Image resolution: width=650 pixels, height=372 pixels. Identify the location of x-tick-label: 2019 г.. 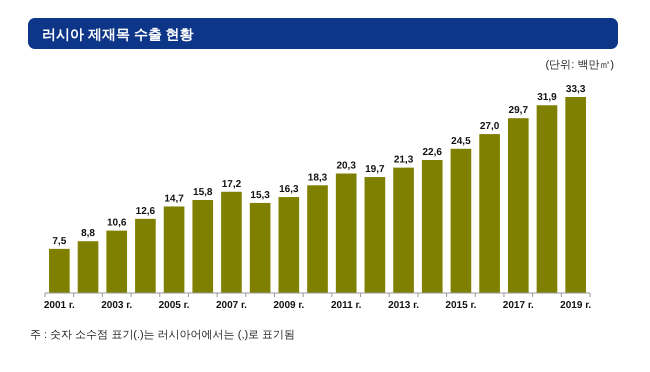
(576, 305).